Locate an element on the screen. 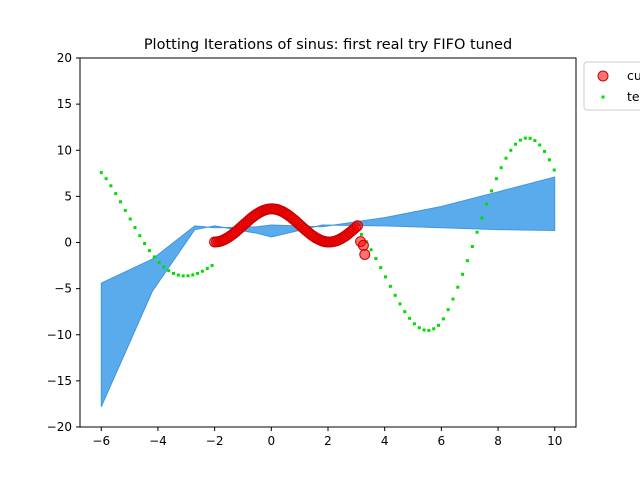 This screenshot has width=640, height=480. y-tick-label: 10 is located at coordinates (64, 150).